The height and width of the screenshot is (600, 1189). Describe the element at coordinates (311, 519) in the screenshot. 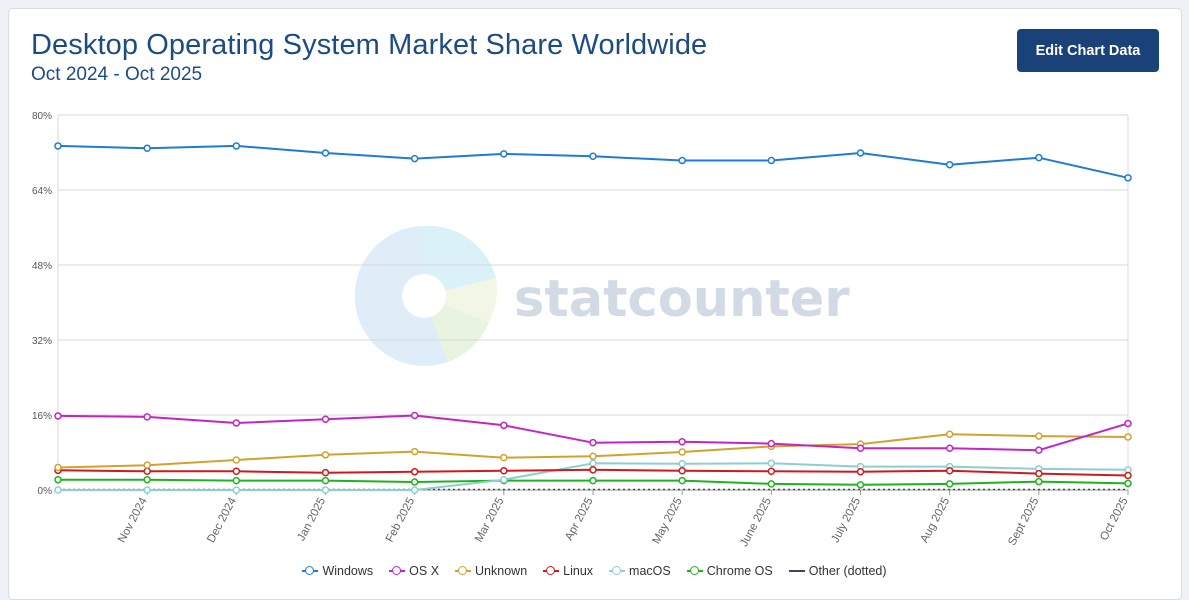

I see `x-tick-label: Jan 2025` at that location.